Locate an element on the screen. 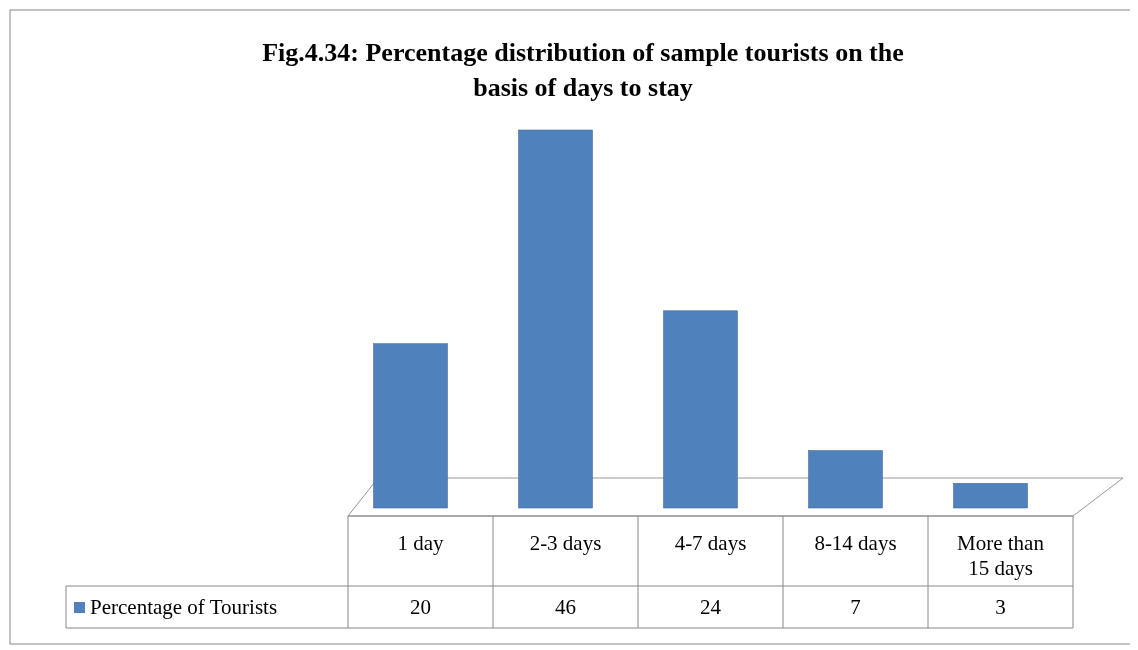 This screenshot has height=650, width=1138. x-tick-label: More than 15 days is located at coordinates (1001, 555).